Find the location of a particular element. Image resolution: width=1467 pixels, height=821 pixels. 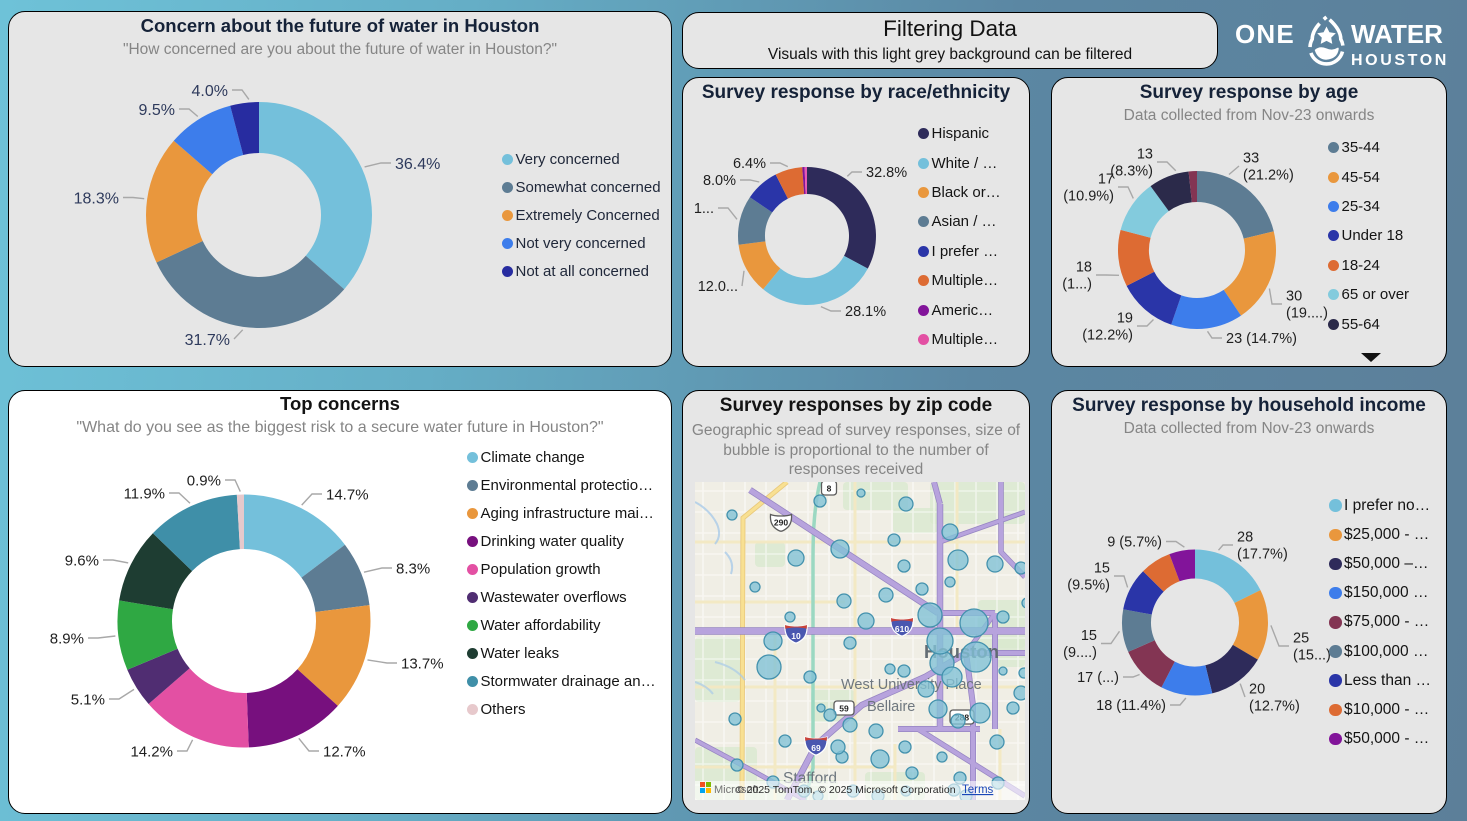

svg-text: 28 is located at coordinates (1245, 538).